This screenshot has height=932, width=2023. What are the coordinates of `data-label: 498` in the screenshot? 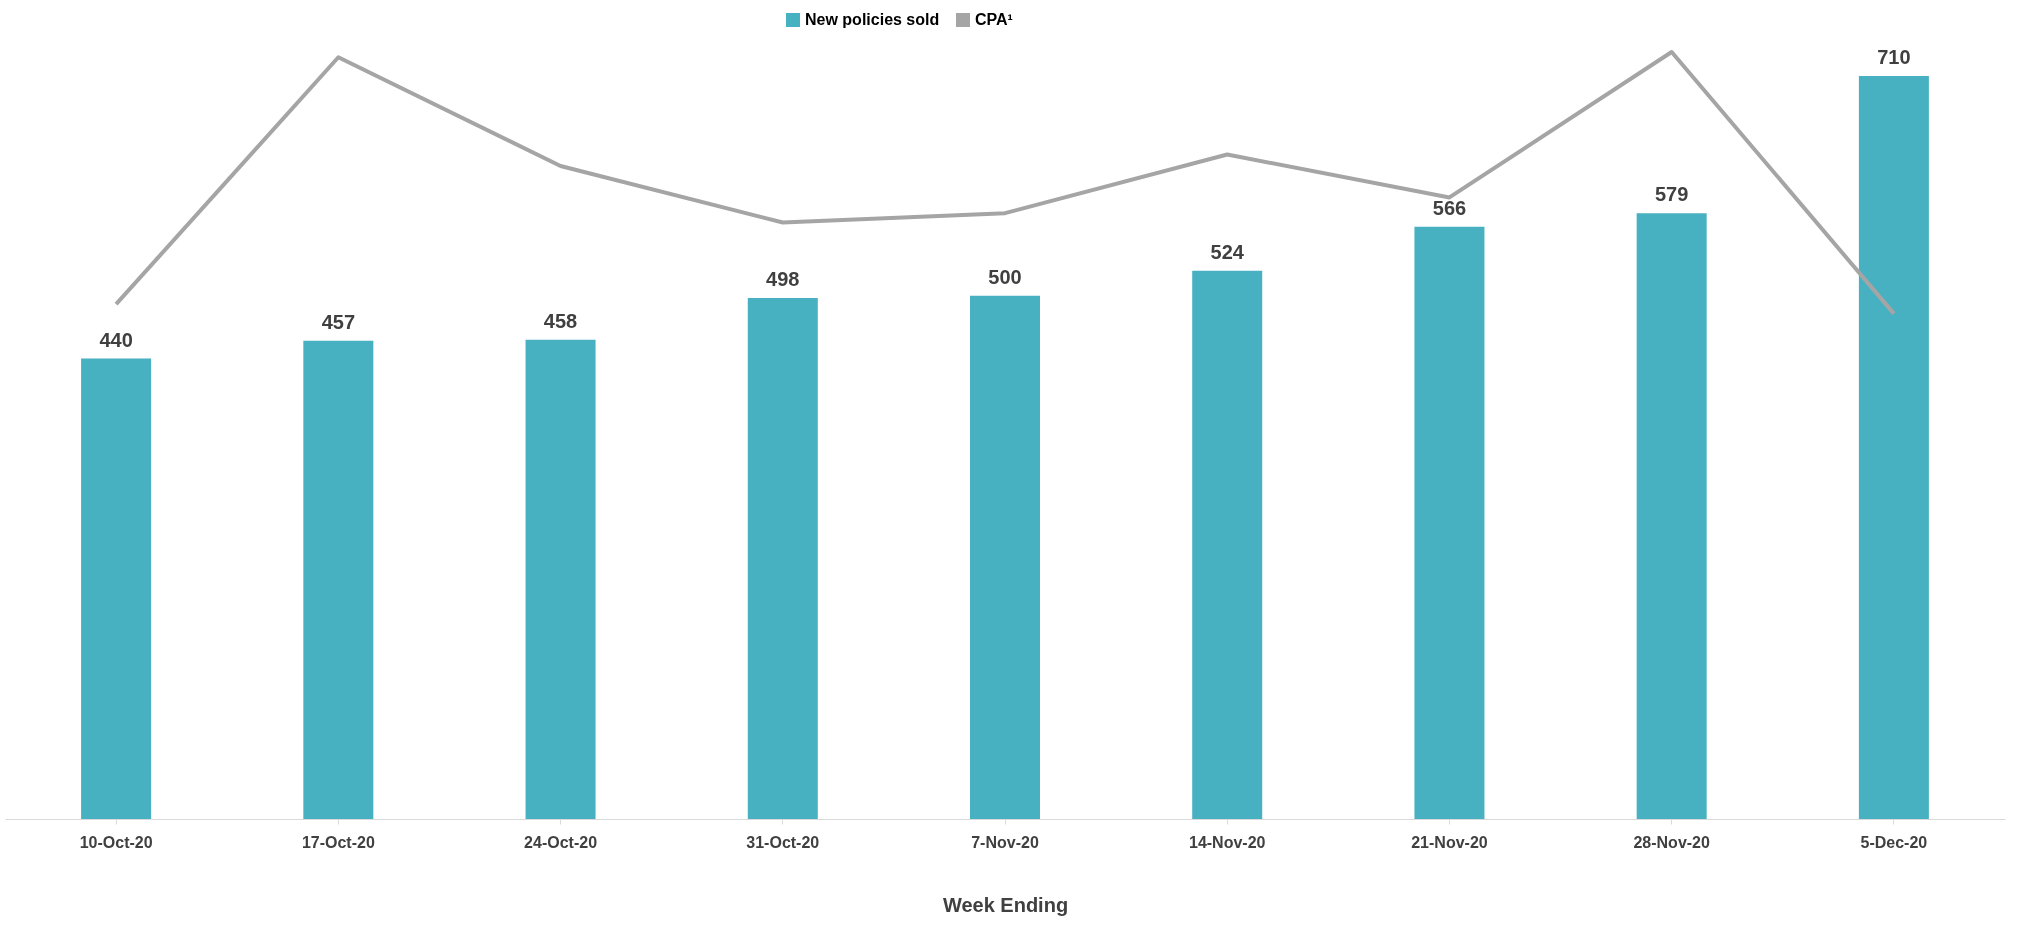 It's located at (783, 278).